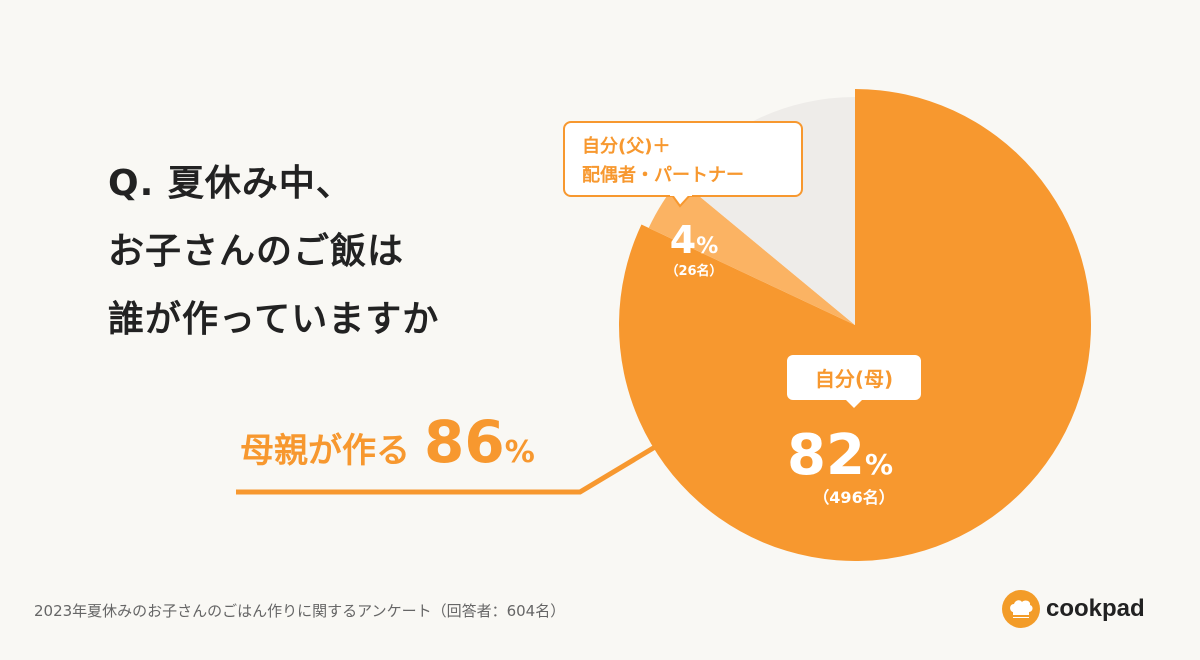  Describe the element at coordinates (300, 611) in the screenshot. I see `survey-footnote: 2023年夏休みのお子さんのごはん作りに関するアンケート（回答者：604名）` at that location.